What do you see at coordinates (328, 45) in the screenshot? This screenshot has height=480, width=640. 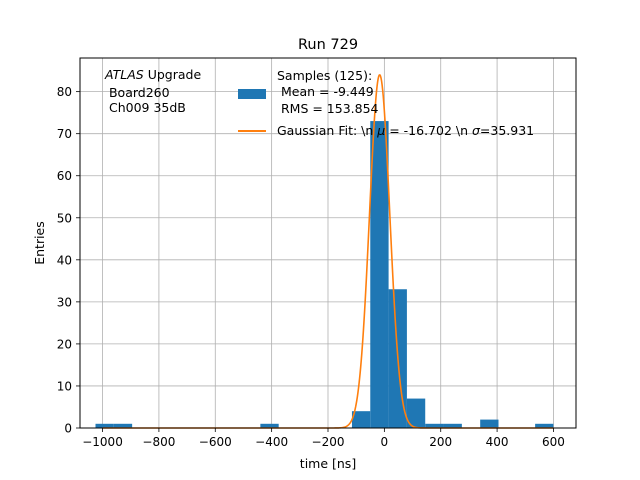 I see `chart-title: Run 729` at bounding box center [328, 45].